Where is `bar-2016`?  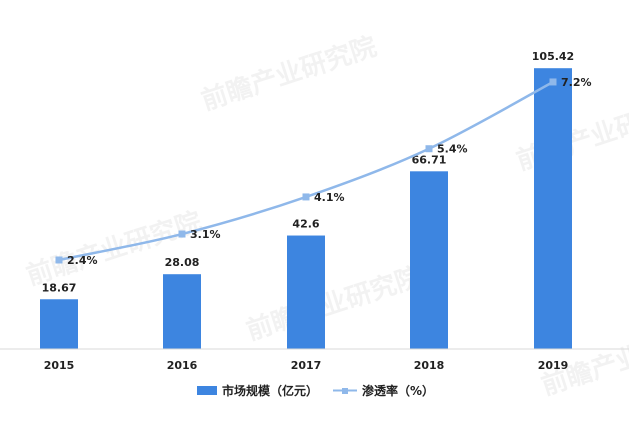
bar-2016 is located at coordinates (182, 311).